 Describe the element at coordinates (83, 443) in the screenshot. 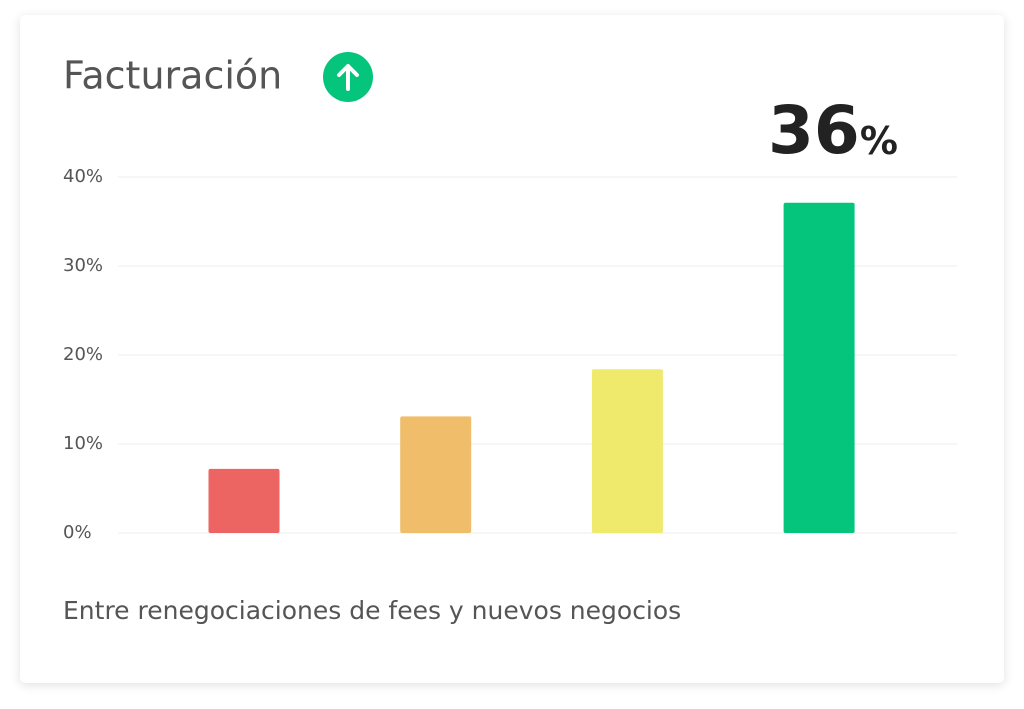

I see `y-tick-label: 10%` at that location.